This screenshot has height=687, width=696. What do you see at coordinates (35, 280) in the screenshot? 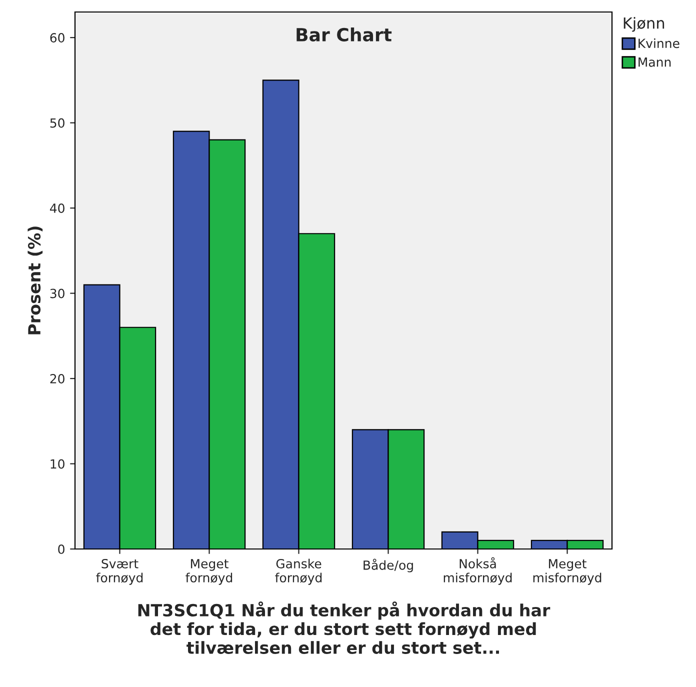
I see `y-axis-title: Prosent (%)` at bounding box center [35, 280].